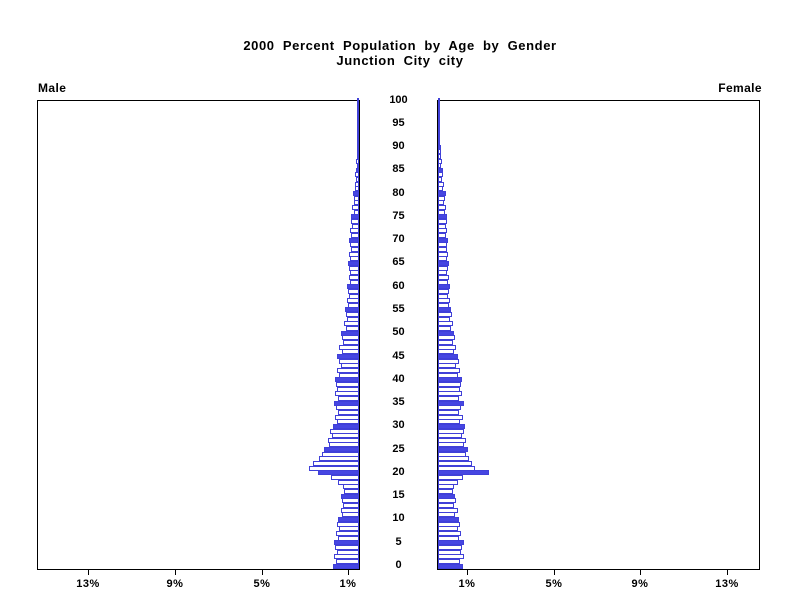  Describe the element at coordinates (398, 379) in the screenshot. I see `age-tick-label: 40` at that location.